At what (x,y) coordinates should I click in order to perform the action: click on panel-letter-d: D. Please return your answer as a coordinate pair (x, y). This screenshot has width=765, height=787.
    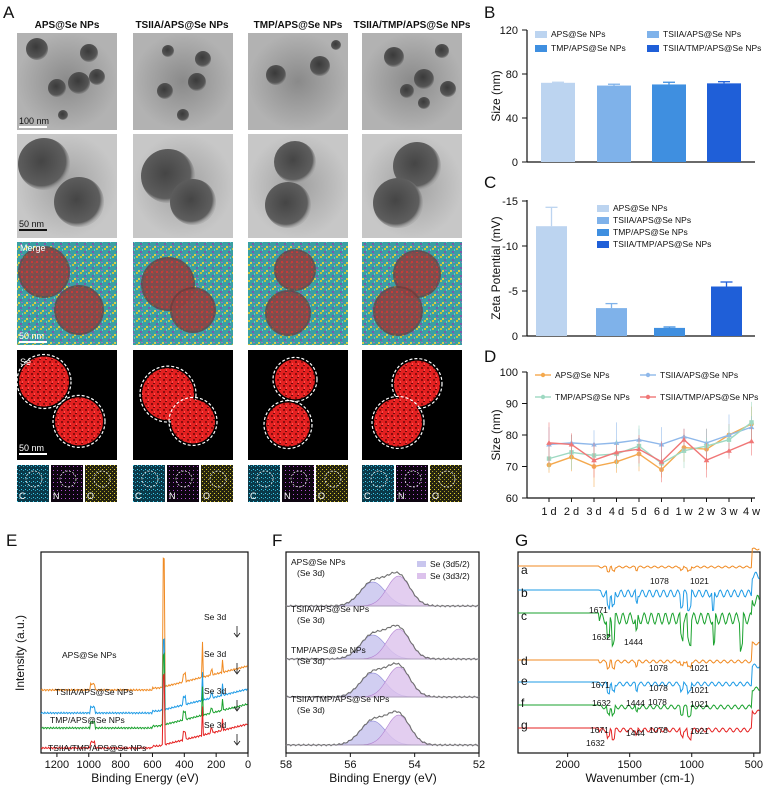
    Looking at the image, I should click on (490, 356).